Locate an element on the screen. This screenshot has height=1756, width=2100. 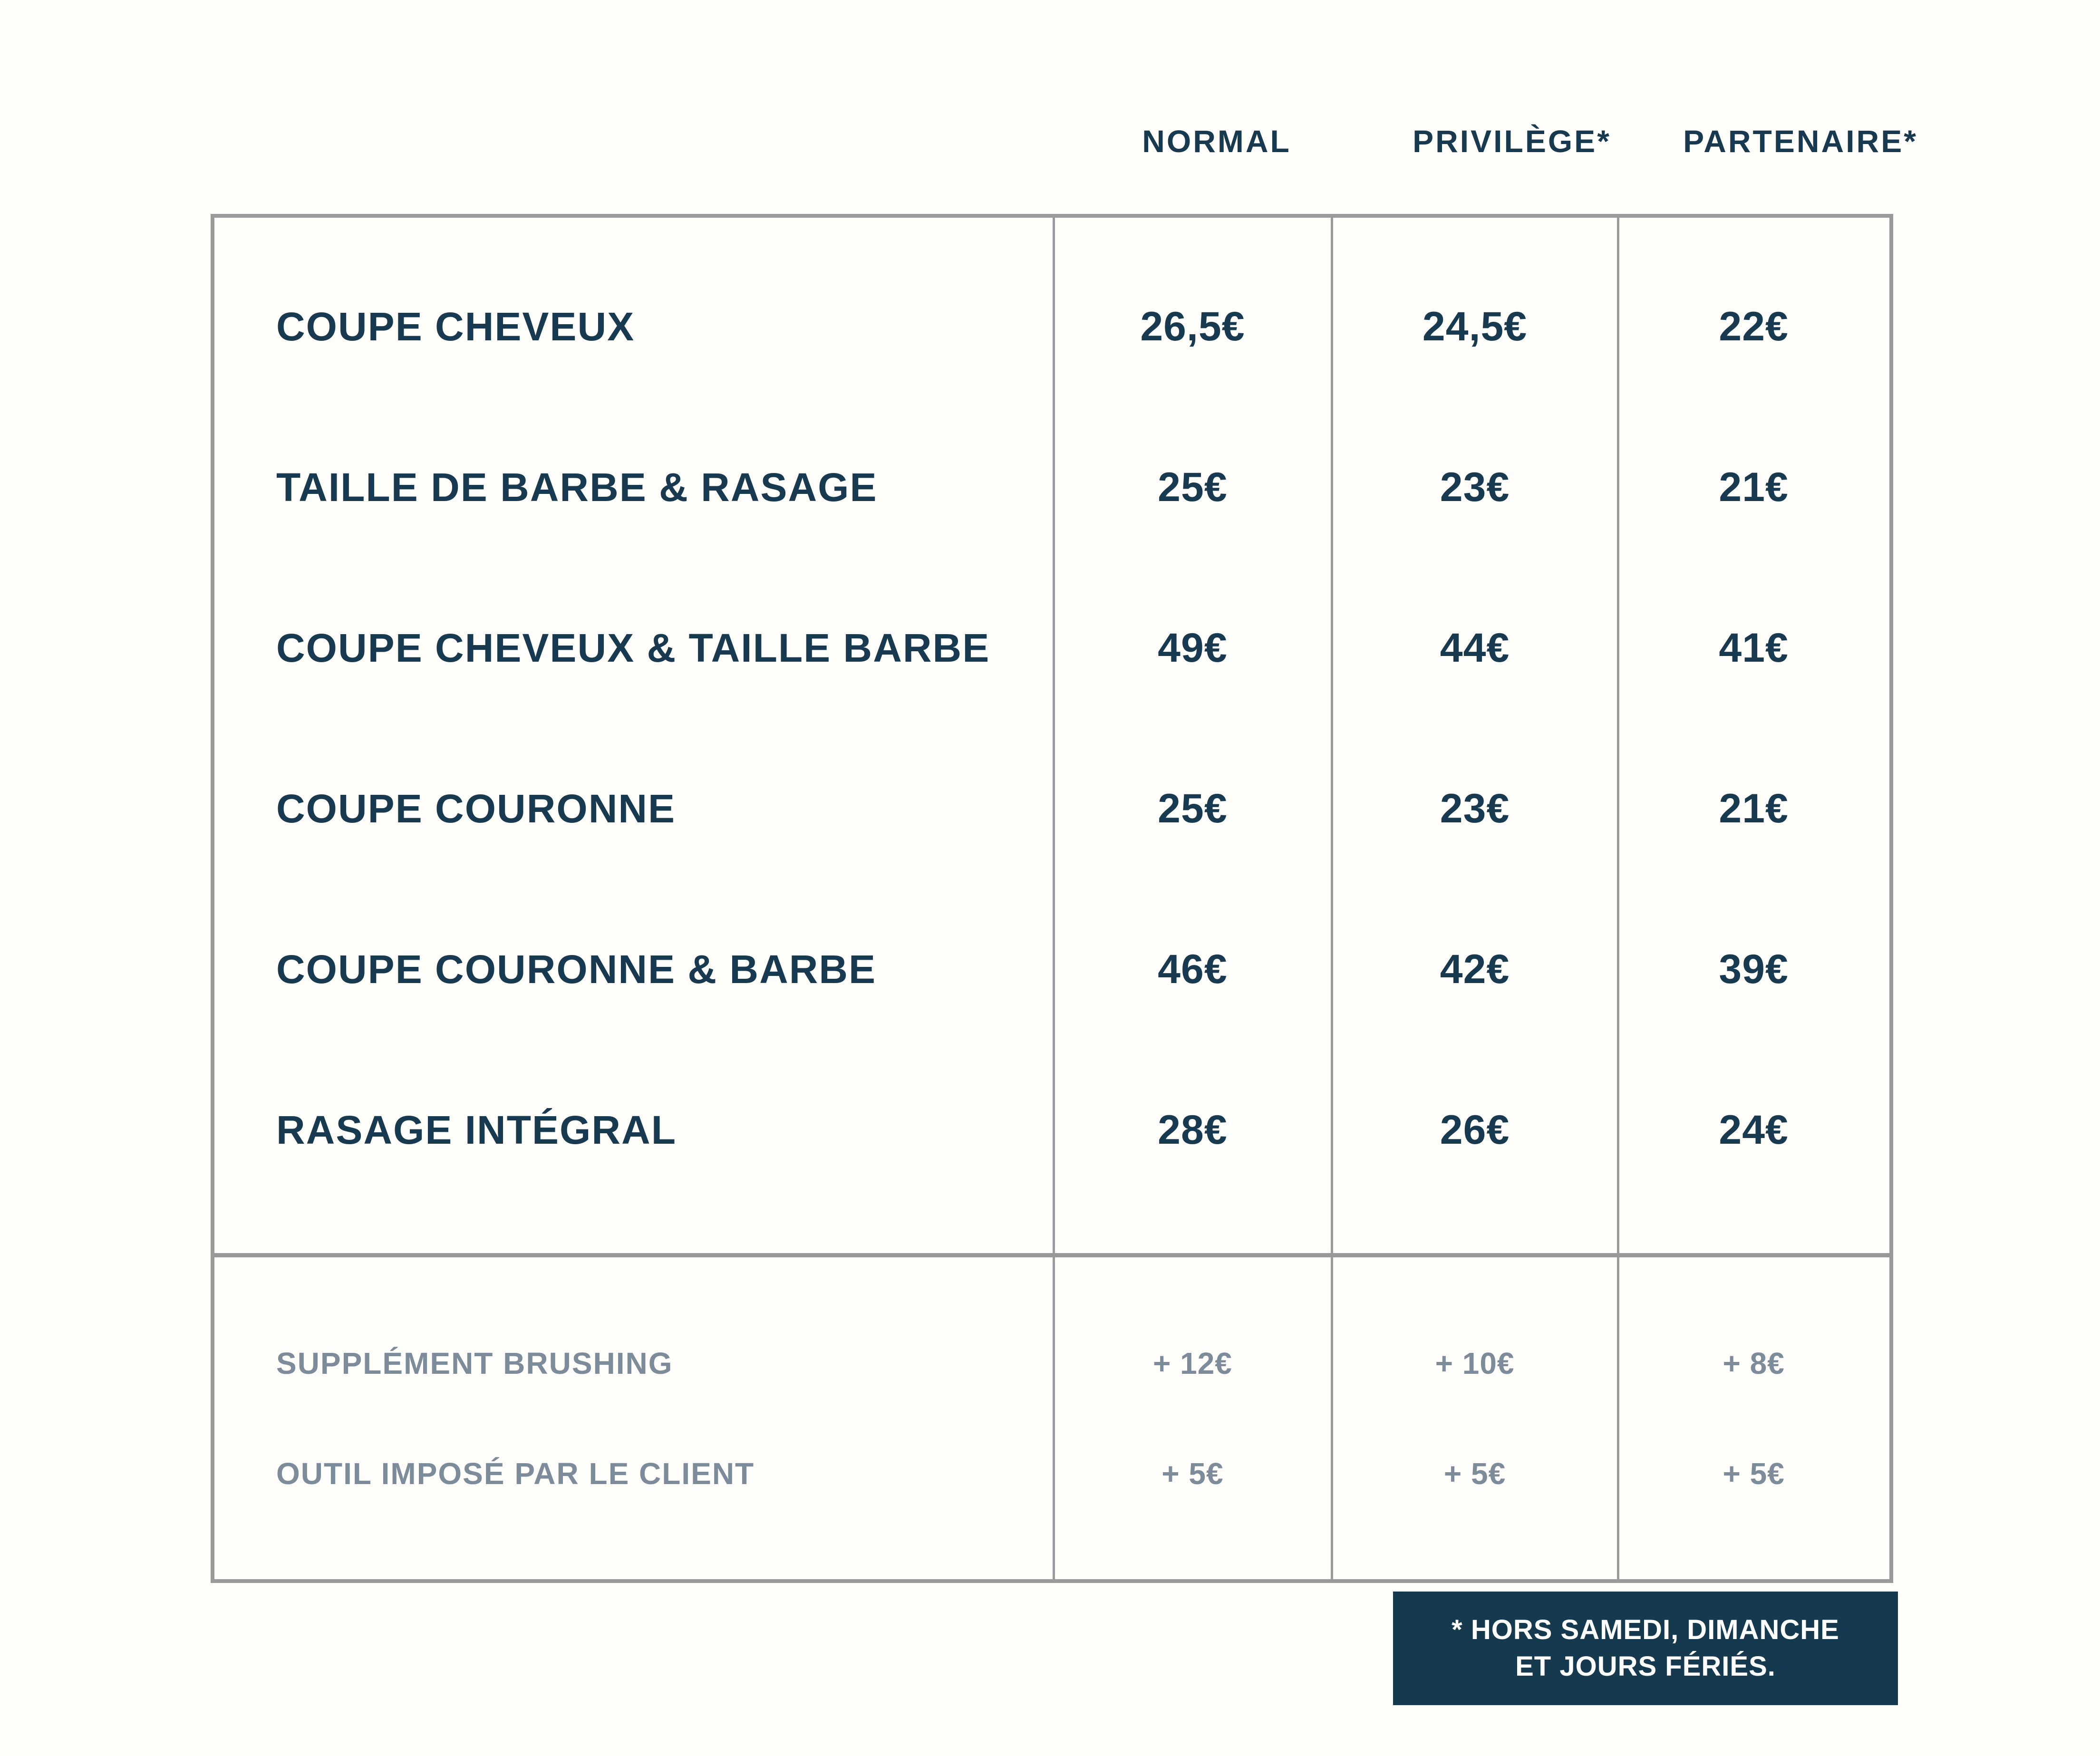
supplement-label: SUPPLÉMENT BRUSHING is located at coordinates (474, 1363).